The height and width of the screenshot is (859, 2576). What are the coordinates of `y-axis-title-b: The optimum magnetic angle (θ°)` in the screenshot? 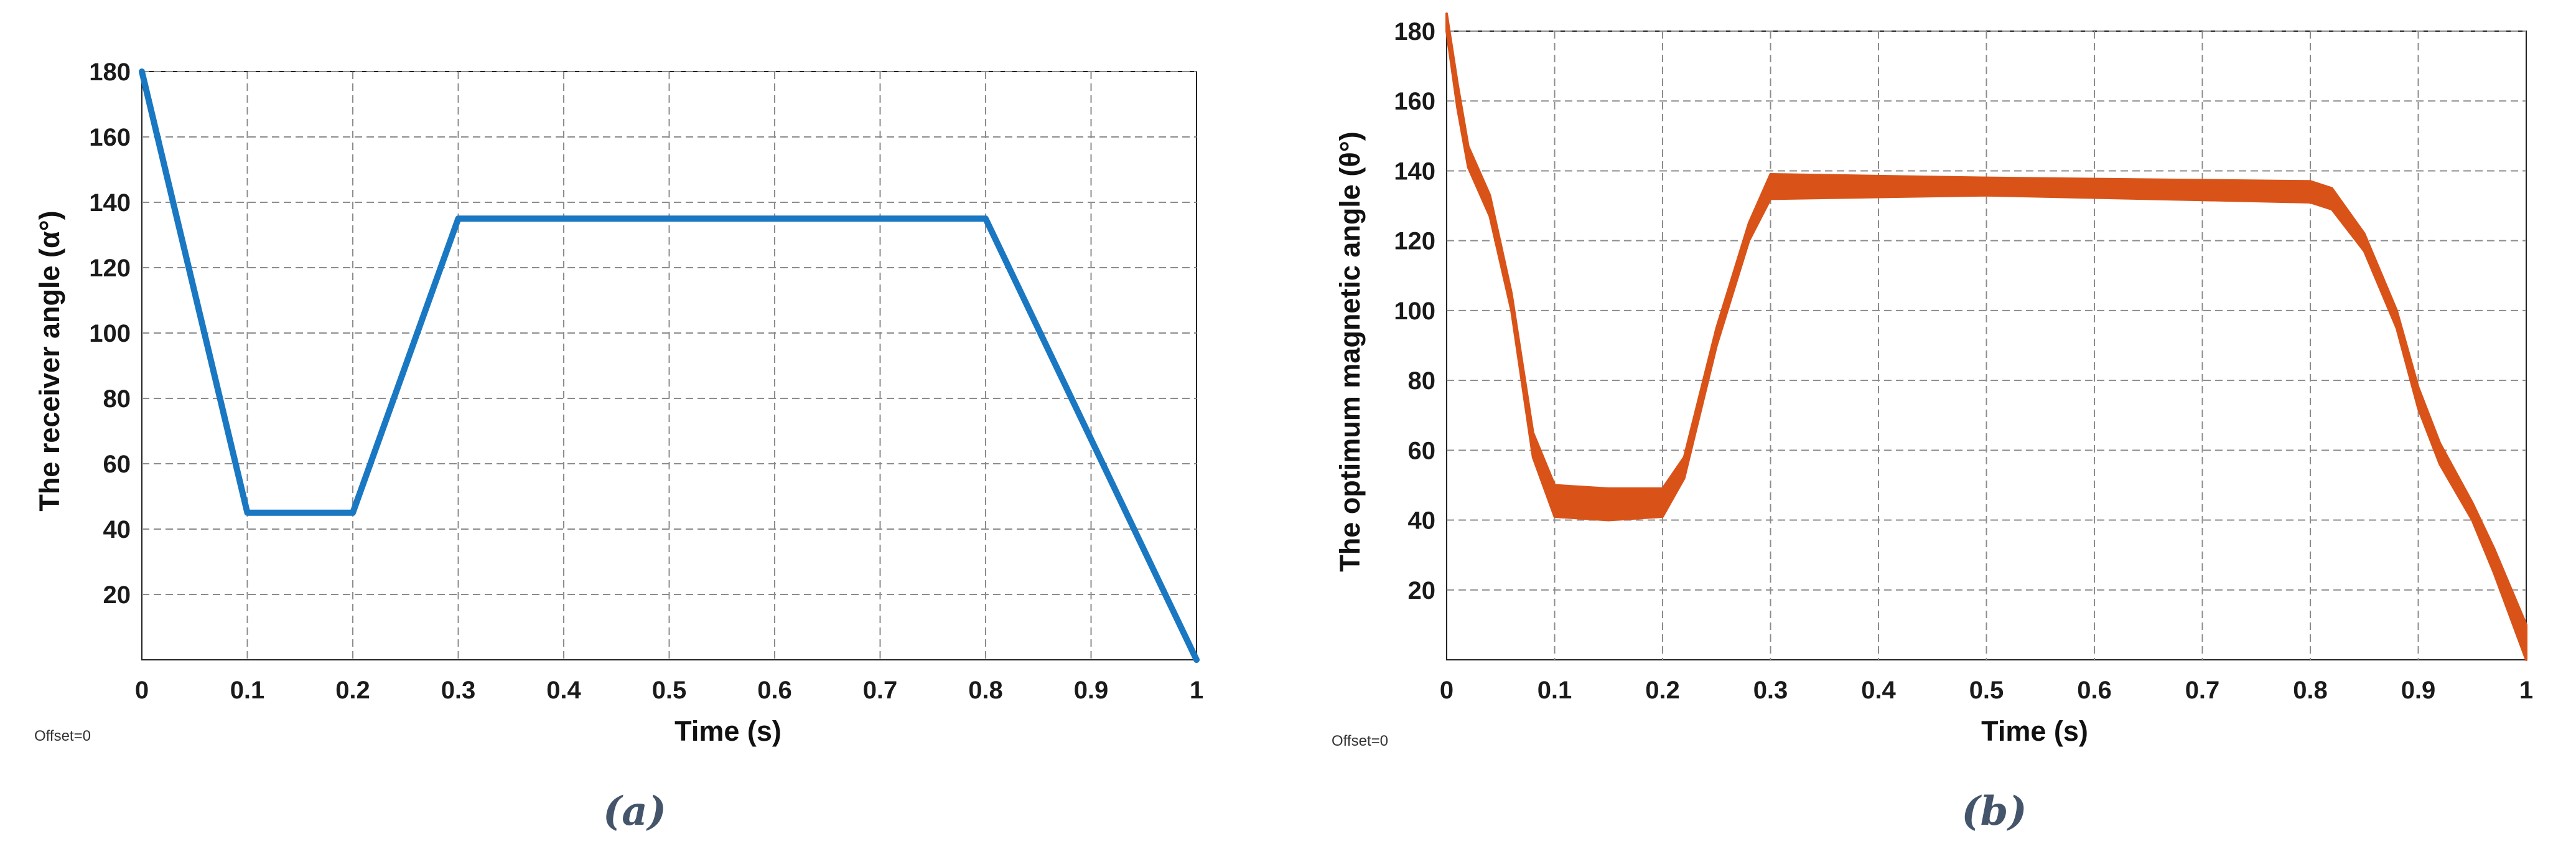 It's located at (1350, 351).